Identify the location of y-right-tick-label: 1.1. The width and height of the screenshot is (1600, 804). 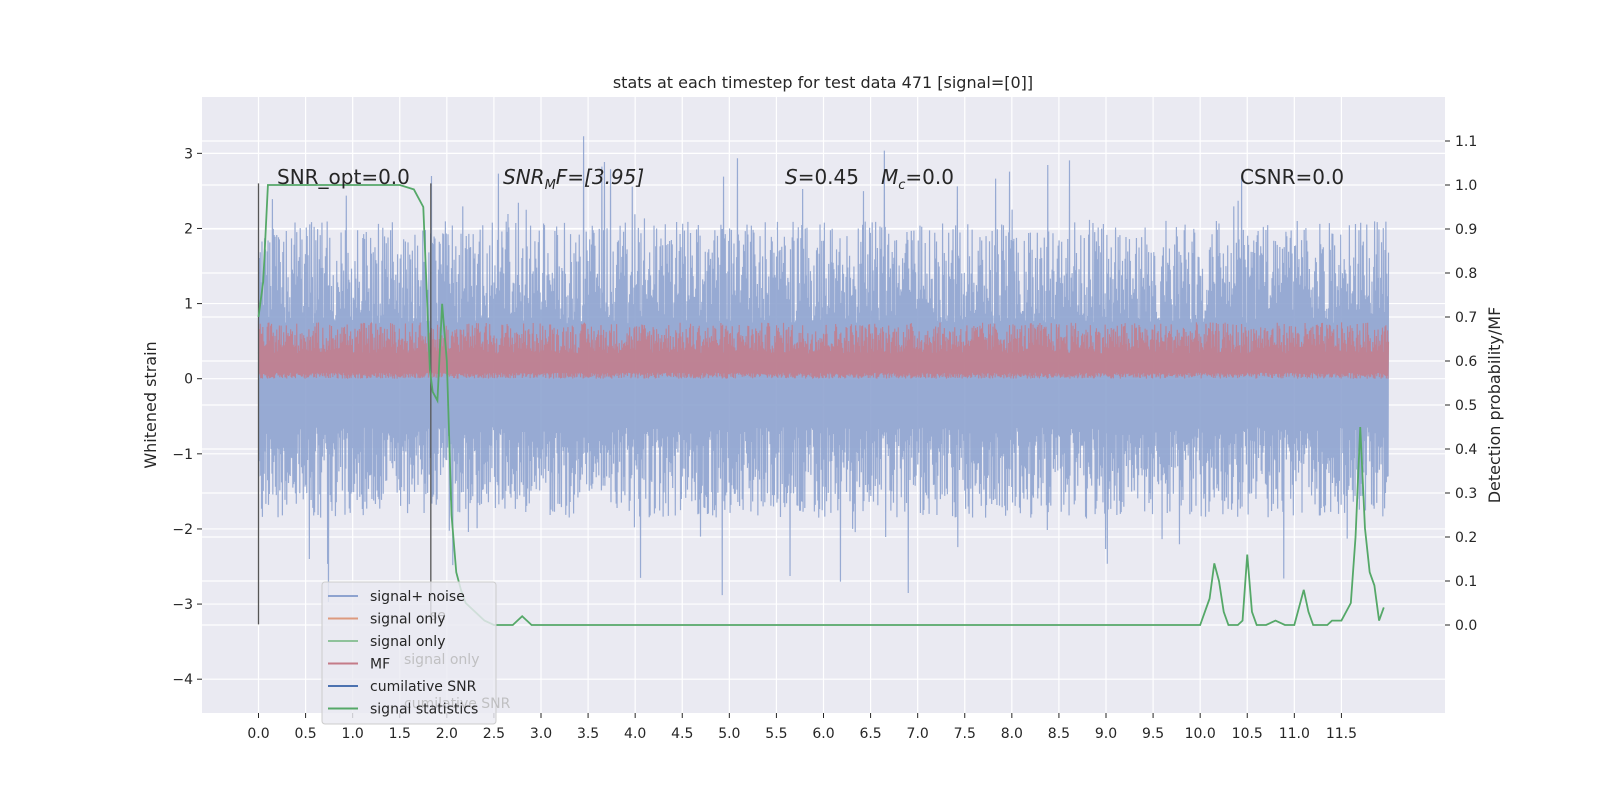
(1466, 142).